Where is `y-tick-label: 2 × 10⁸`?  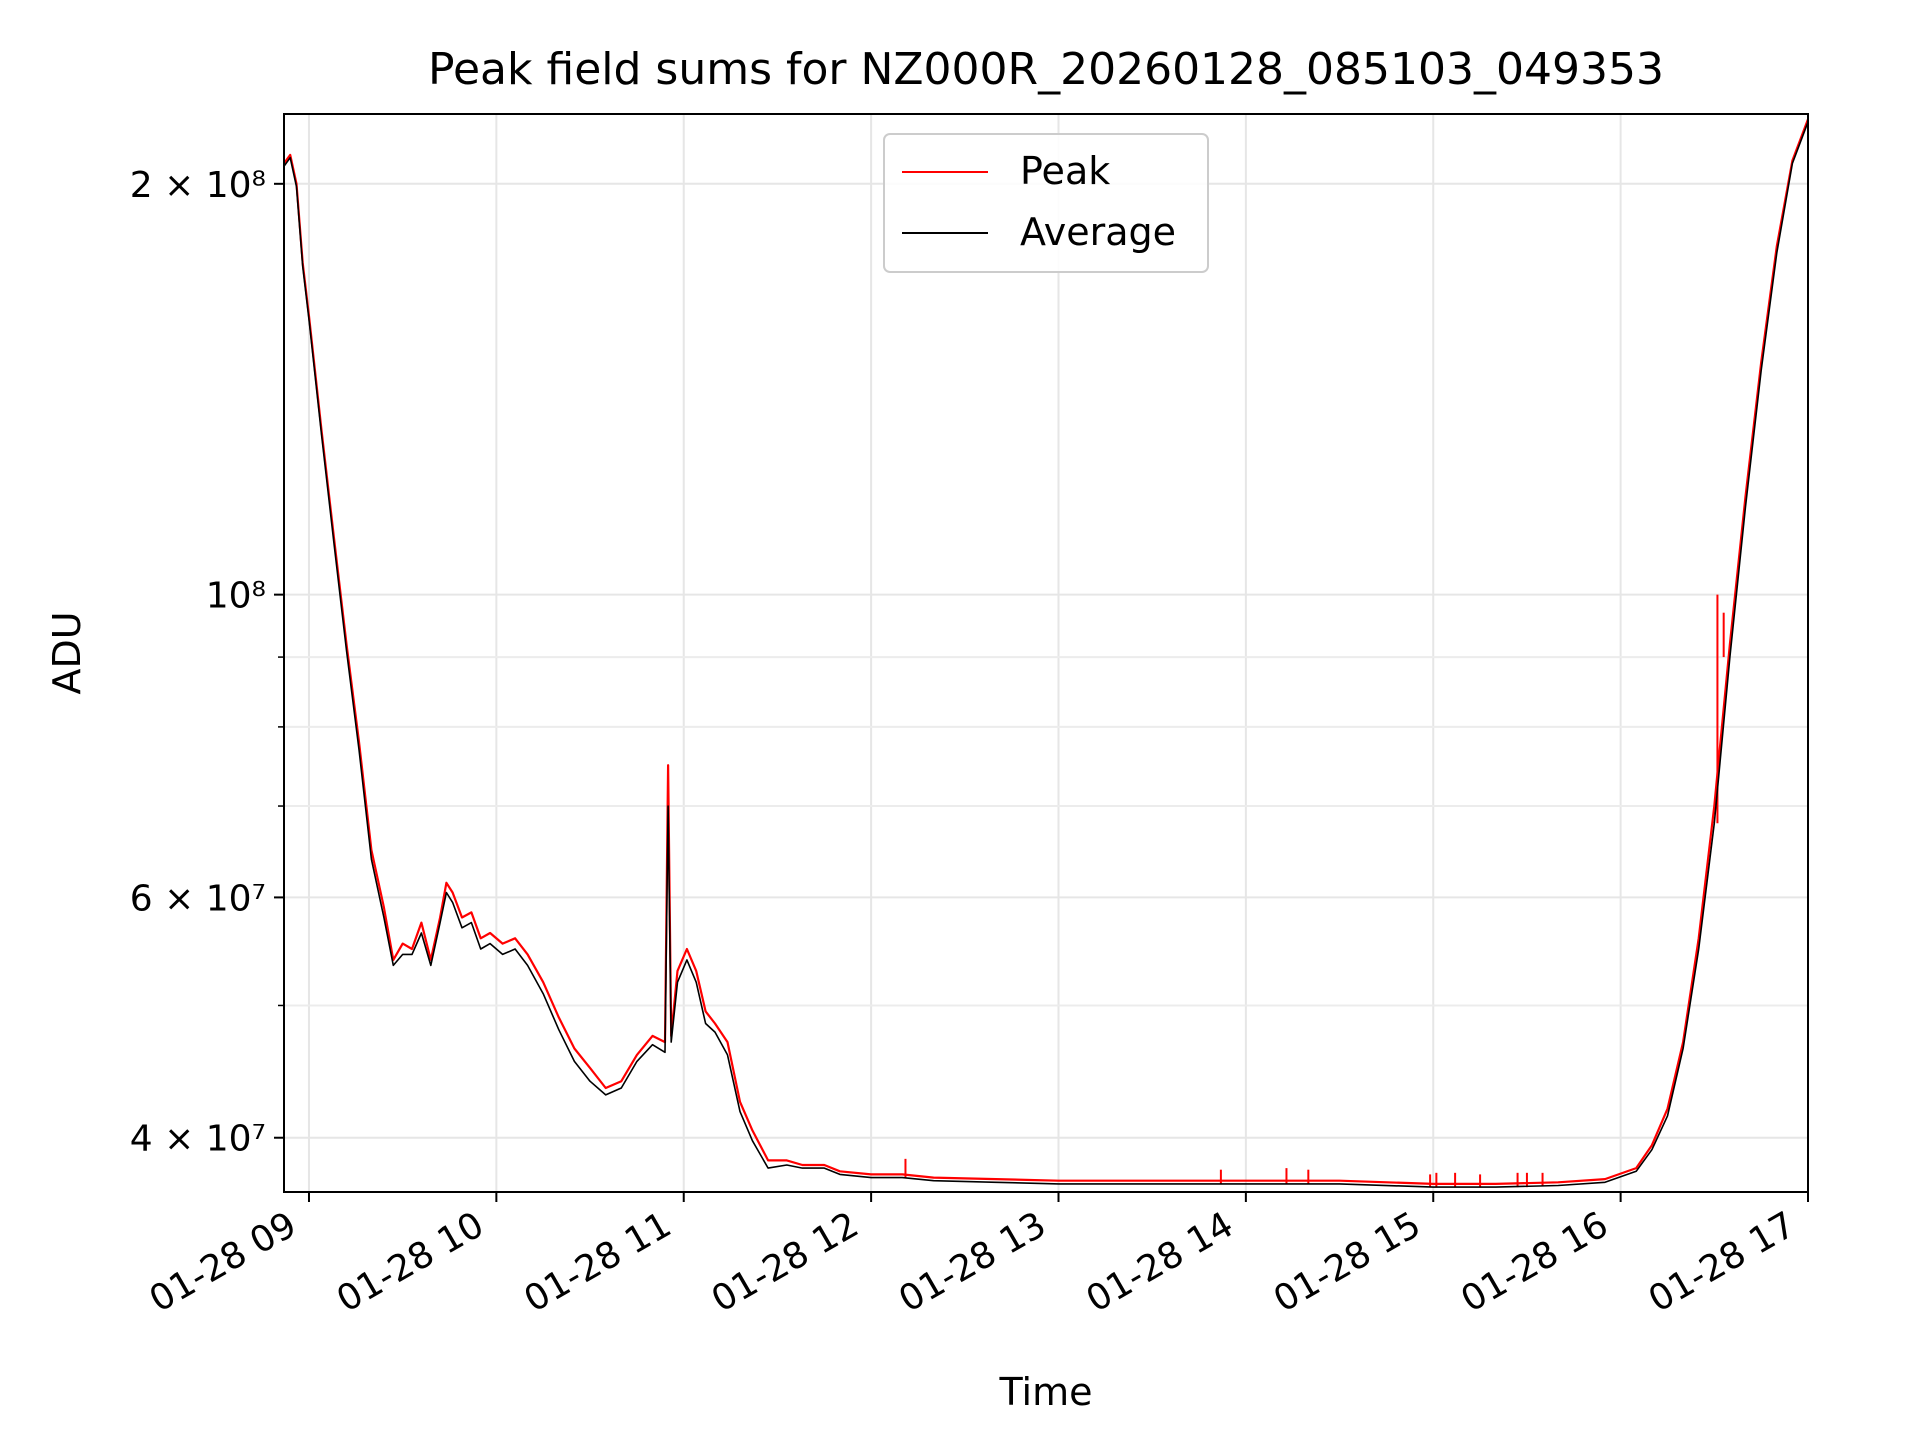
y-tick-label: 2 × 10⁸ is located at coordinates (198, 185).